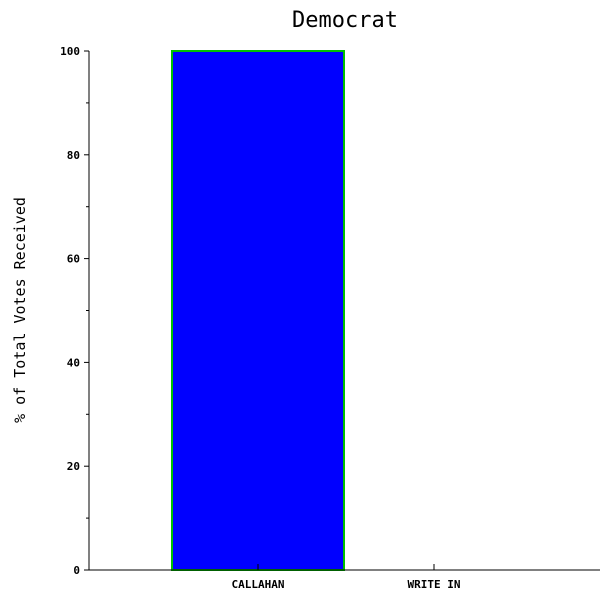  Describe the element at coordinates (70, 51) in the screenshot. I see `y-tick-label: 100` at that location.